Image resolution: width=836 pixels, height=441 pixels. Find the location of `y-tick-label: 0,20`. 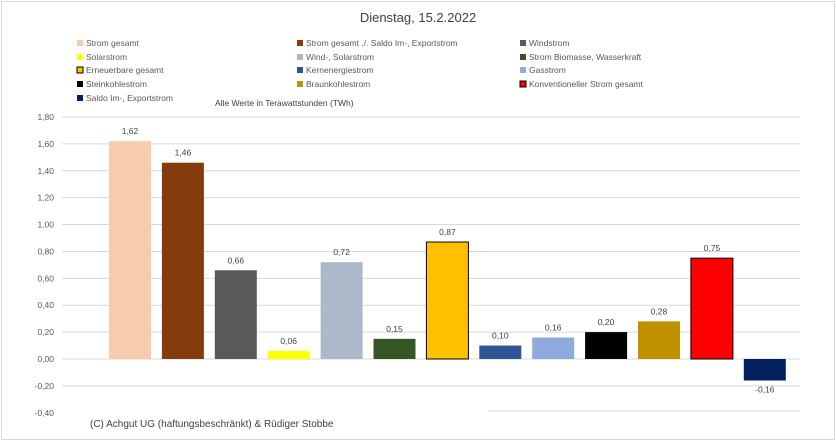

y-tick-label: 0,20 is located at coordinates (45, 332).